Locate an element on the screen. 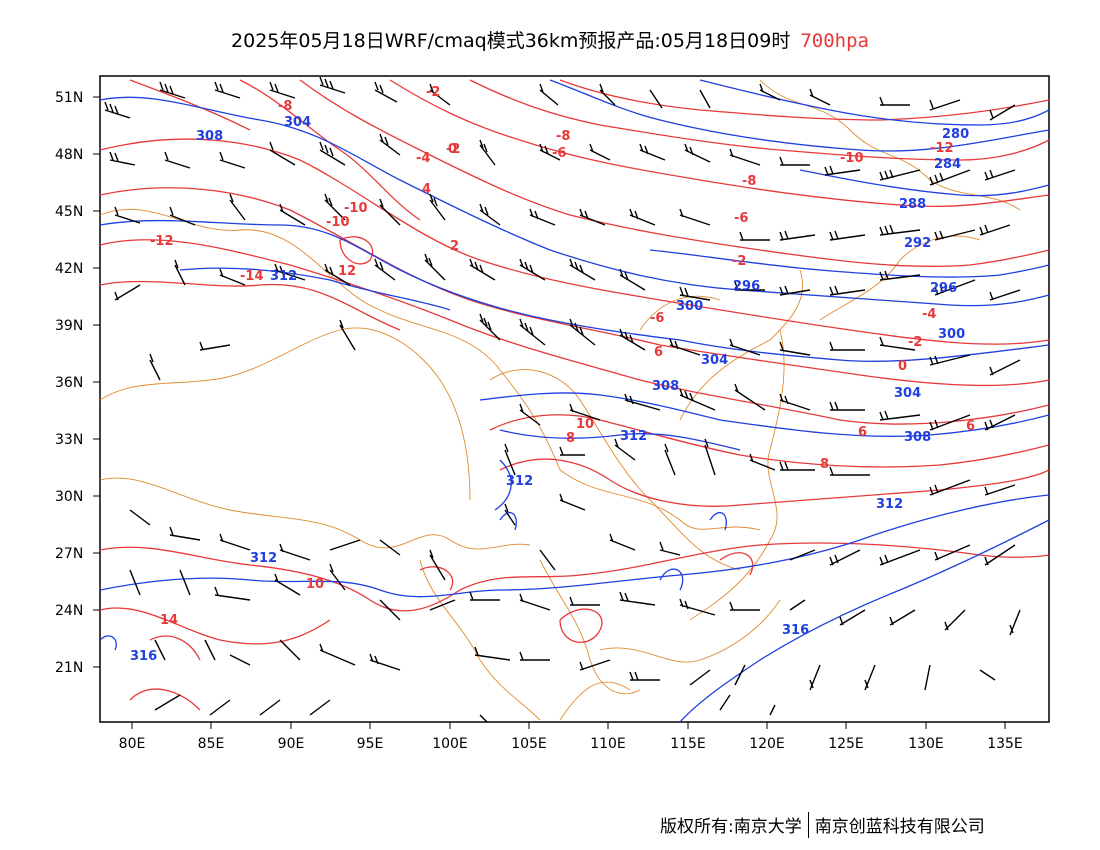 This screenshot has height=850, width=1100. lat-label: 27N is located at coordinates (69, 554).